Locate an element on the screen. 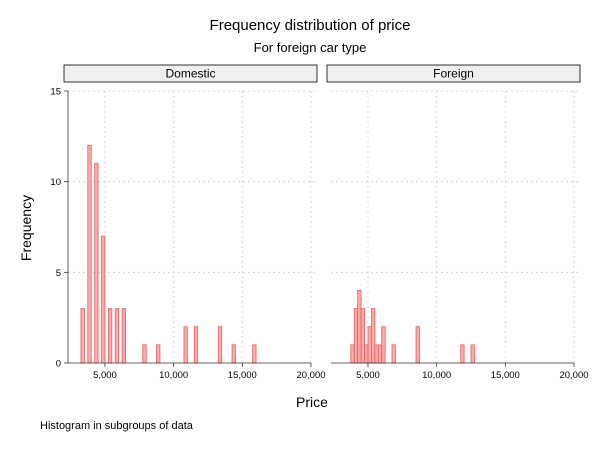 The image size is (600, 450). x-axis-label: Price is located at coordinates (312, 402).